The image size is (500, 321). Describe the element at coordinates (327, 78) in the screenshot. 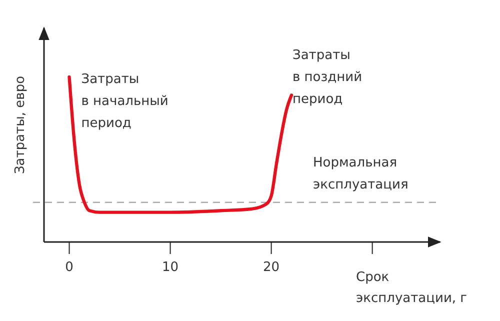

I see `annotation: Затраты в поздний период` at that location.